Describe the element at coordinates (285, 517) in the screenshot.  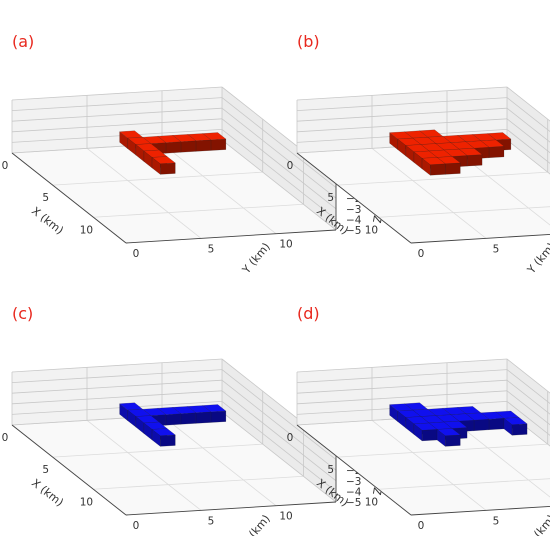
I see `y-tick-label: 10` at that location.